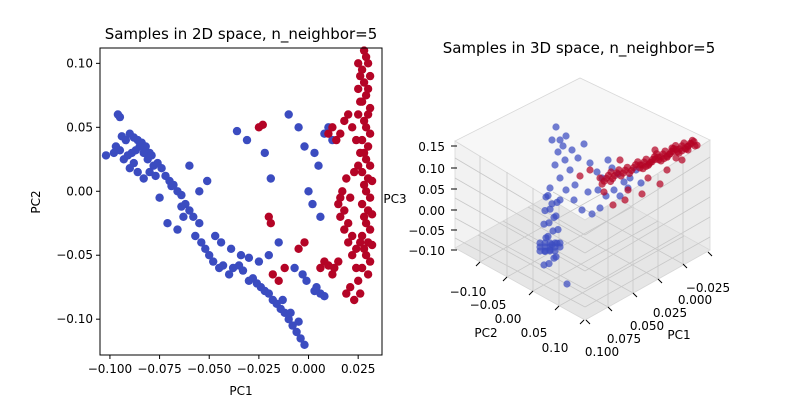  Describe the element at coordinates (517, 308) in the screenshot. I see `chart-3d-y-ticks: −0.10 −0.05 0.00 0.05 0.10` at that location.